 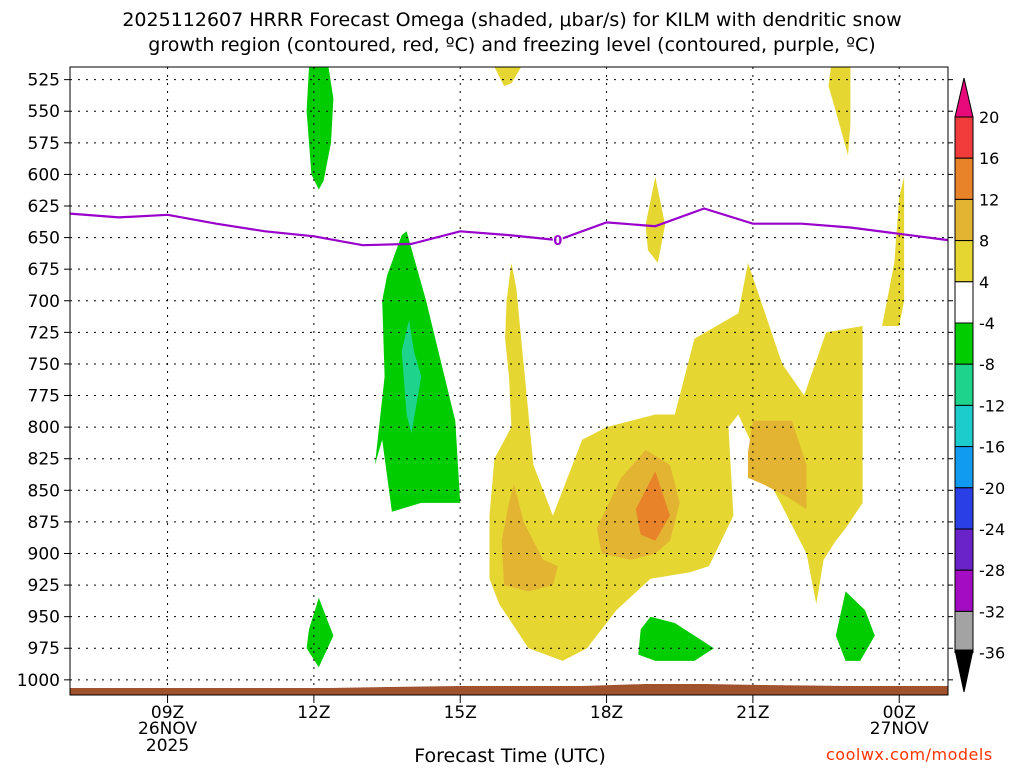 I want to click on y-tick-label-975: 975, so click(x=44, y=649).